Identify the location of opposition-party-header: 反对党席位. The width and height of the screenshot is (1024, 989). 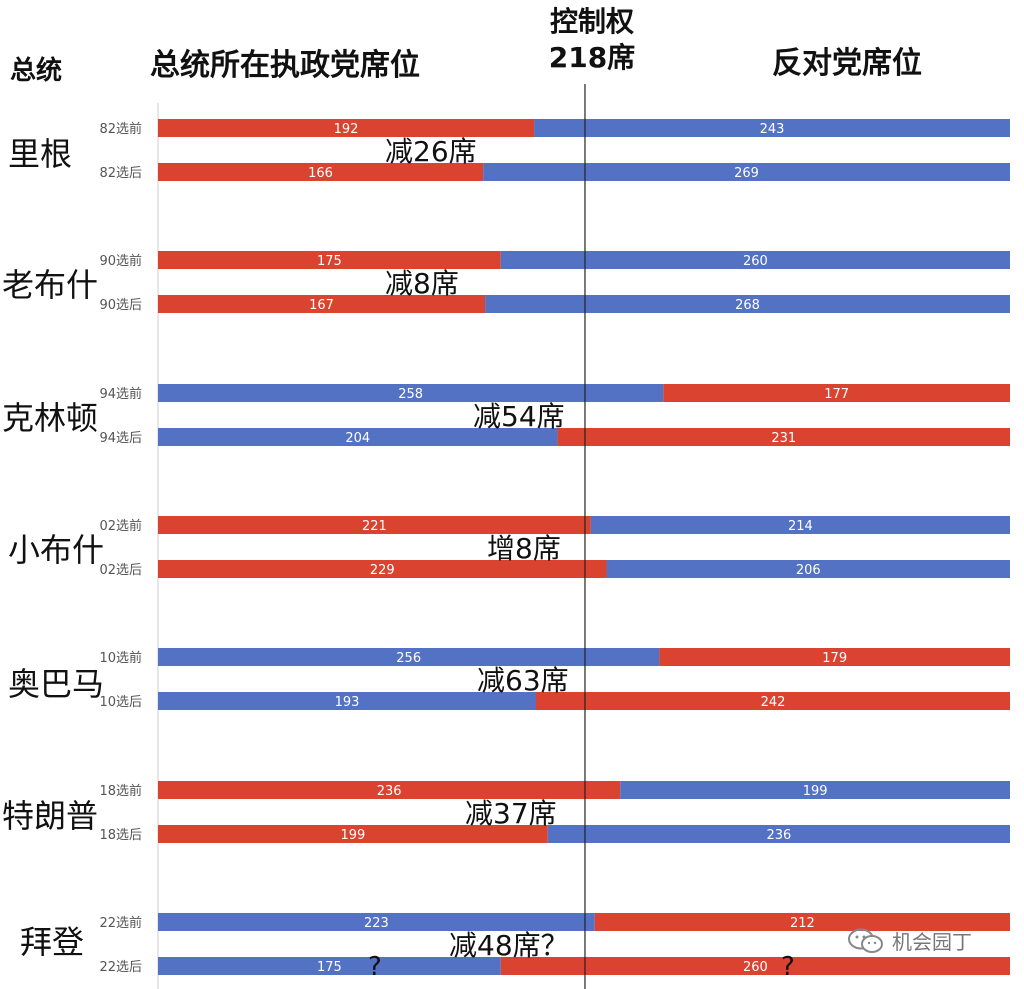
(847, 63).